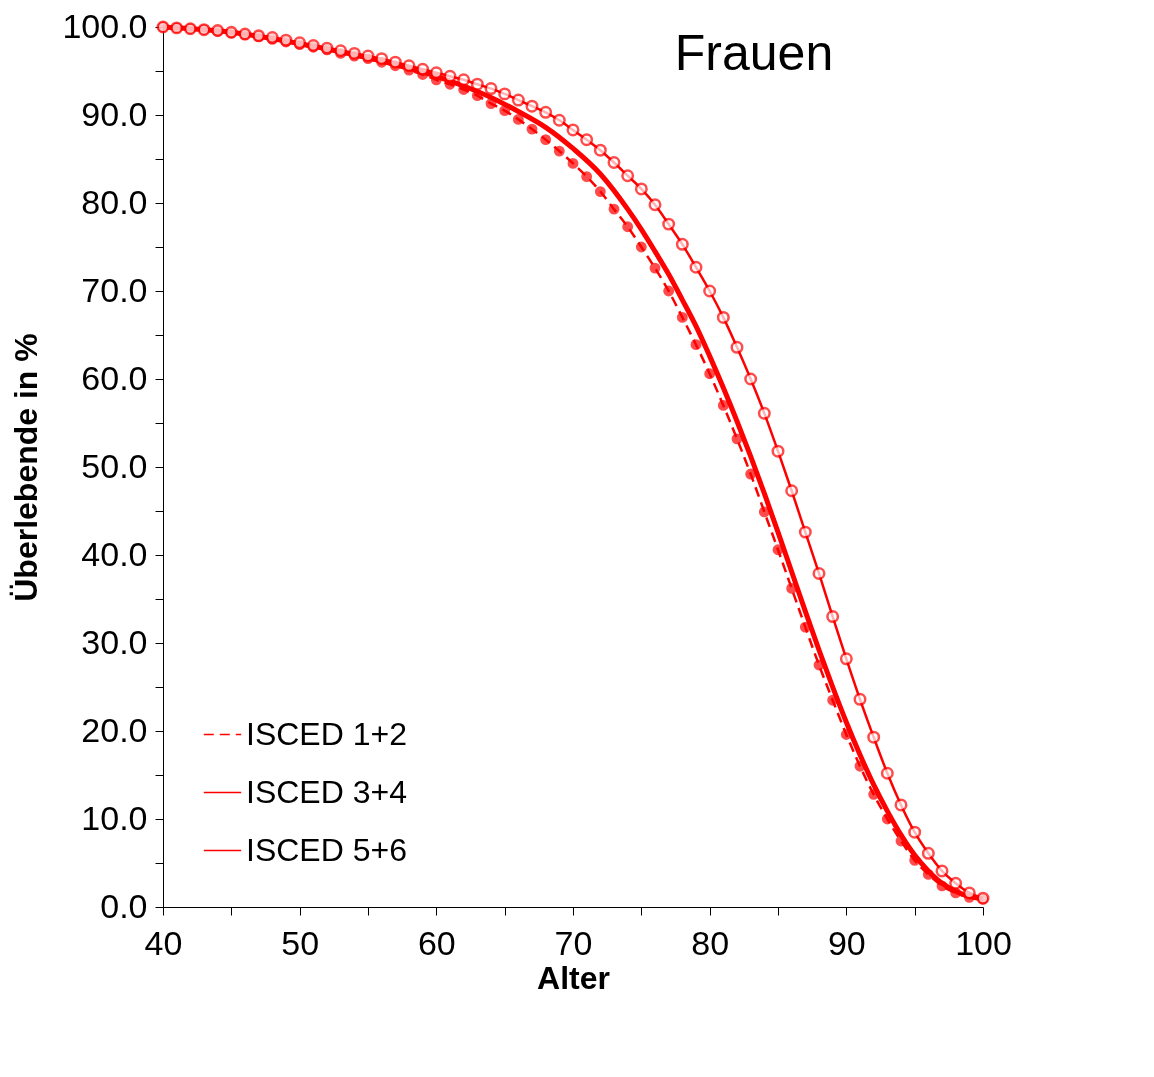 The height and width of the screenshot is (1077, 1154). Describe the element at coordinates (114, 465) in the screenshot. I see `y-tick-label: 50.0` at that location.